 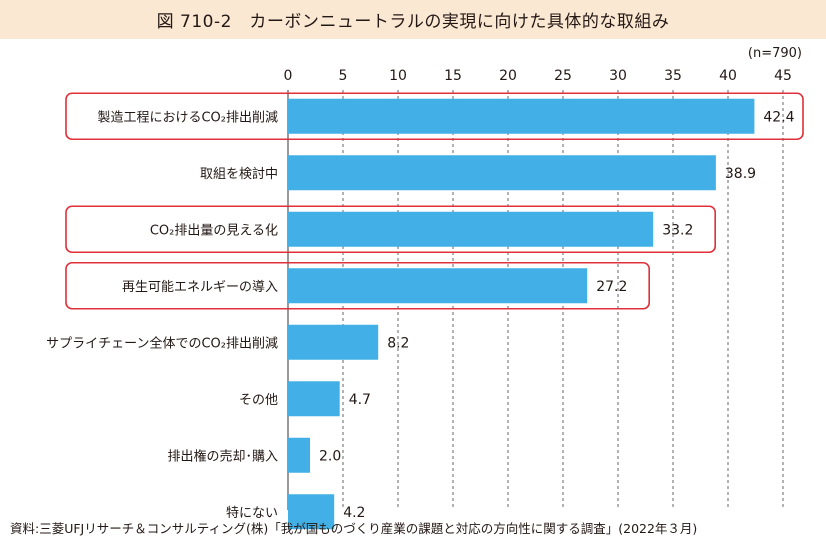 What do you see at coordinates (330, 456) in the screenshot?
I see `value-label: 2.0` at bounding box center [330, 456].